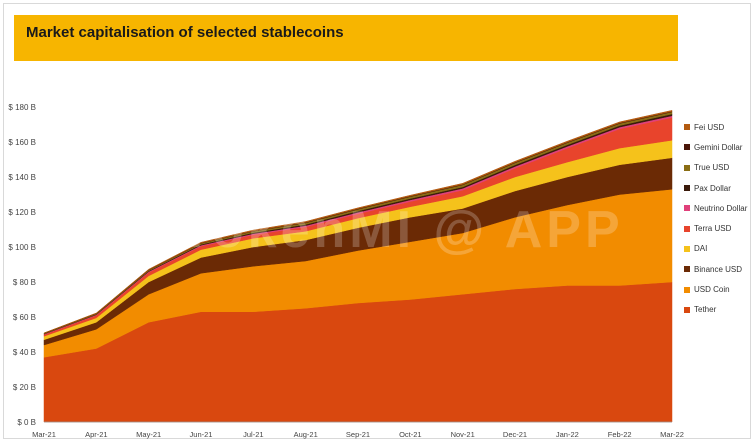  I want to click on legend-label: Gemini Dollar, so click(718, 147).